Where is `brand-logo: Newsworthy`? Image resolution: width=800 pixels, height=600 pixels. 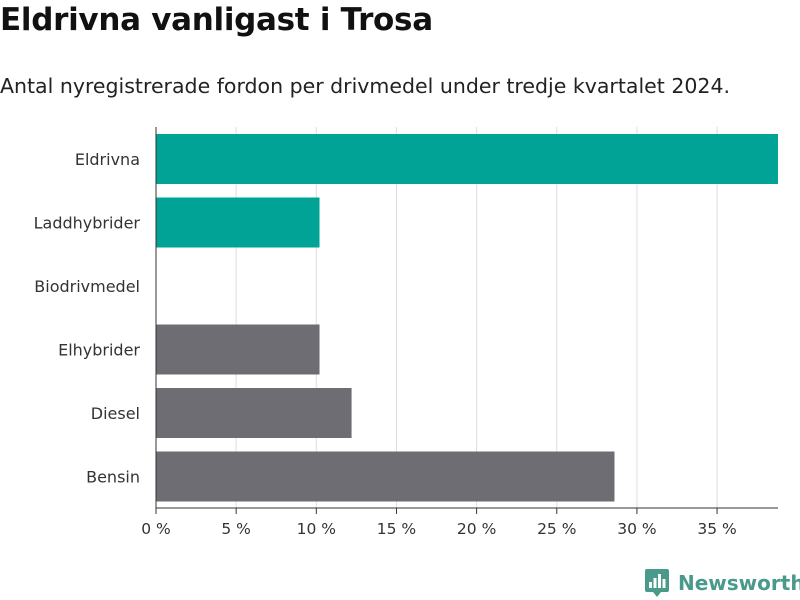
brand-logo: Newsworthy is located at coordinates (722, 583).